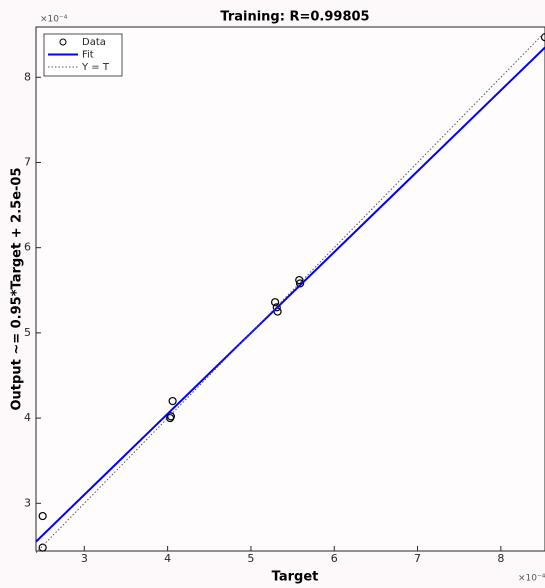  Describe the element at coordinates (63, 42) in the screenshot. I see `legend-marker` at that location.